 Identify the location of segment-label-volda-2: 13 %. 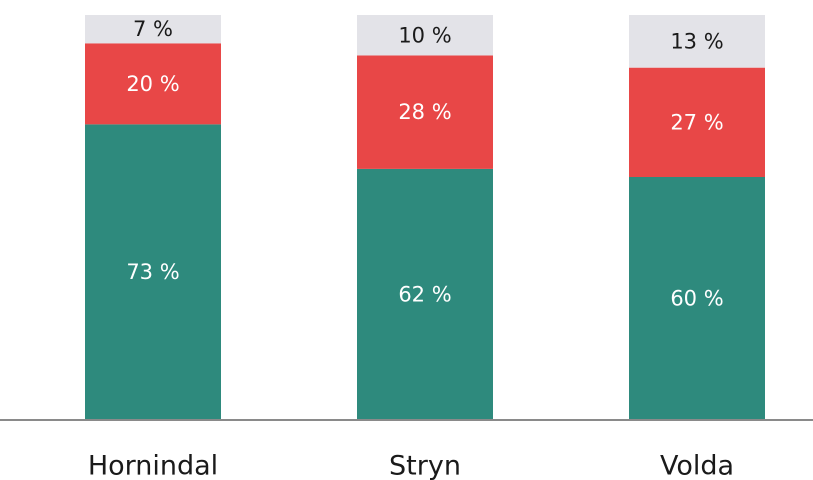
(696, 41).